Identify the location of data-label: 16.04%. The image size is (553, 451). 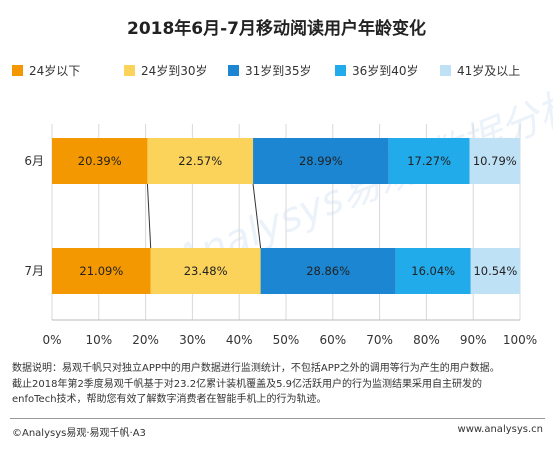
(433, 271).